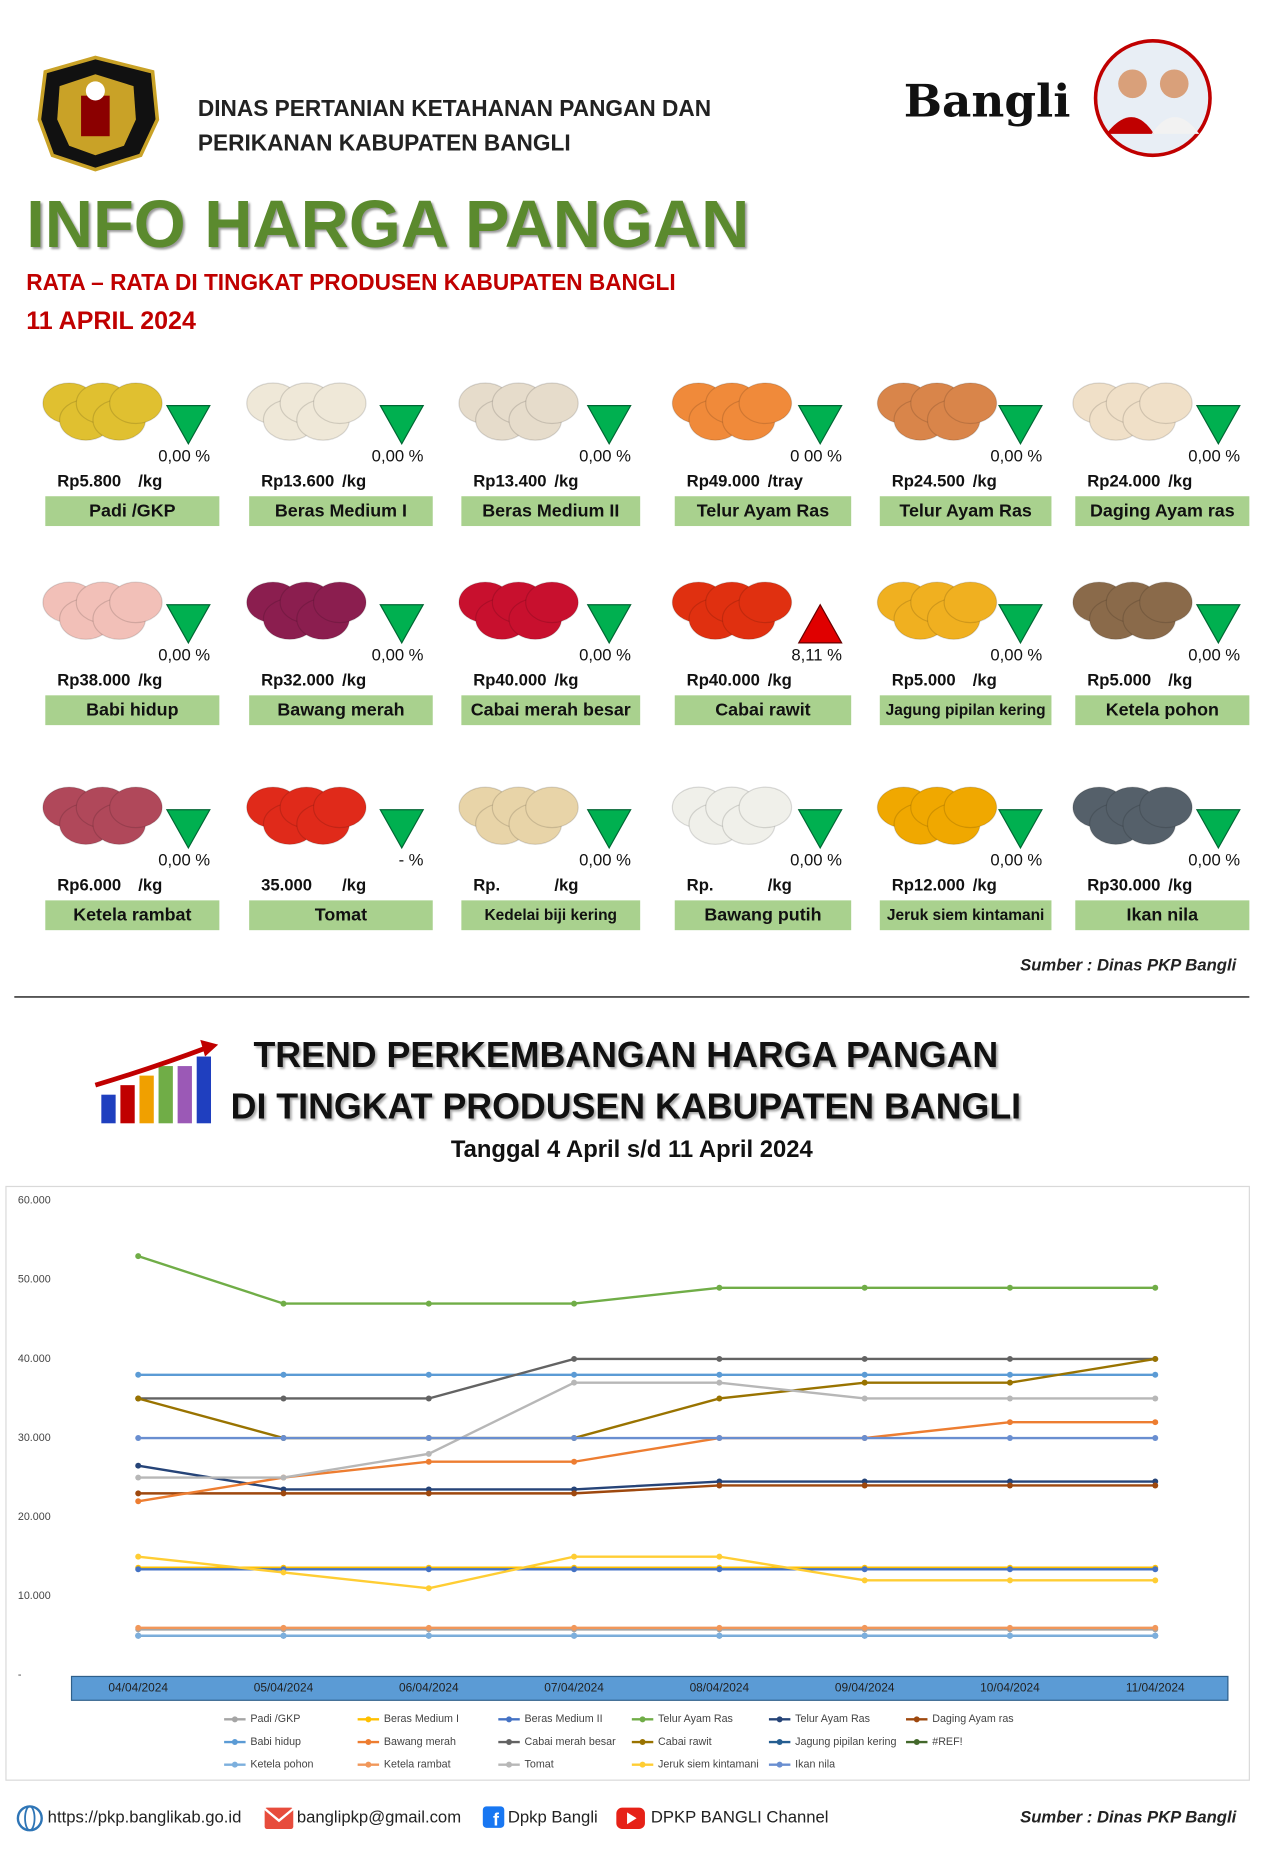 The height and width of the screenshot is (1852, 1272). What do you see at coordinates (723, 480) in the screenshot?
I see `price: Rp49.000` at bounding box center [723, 480].